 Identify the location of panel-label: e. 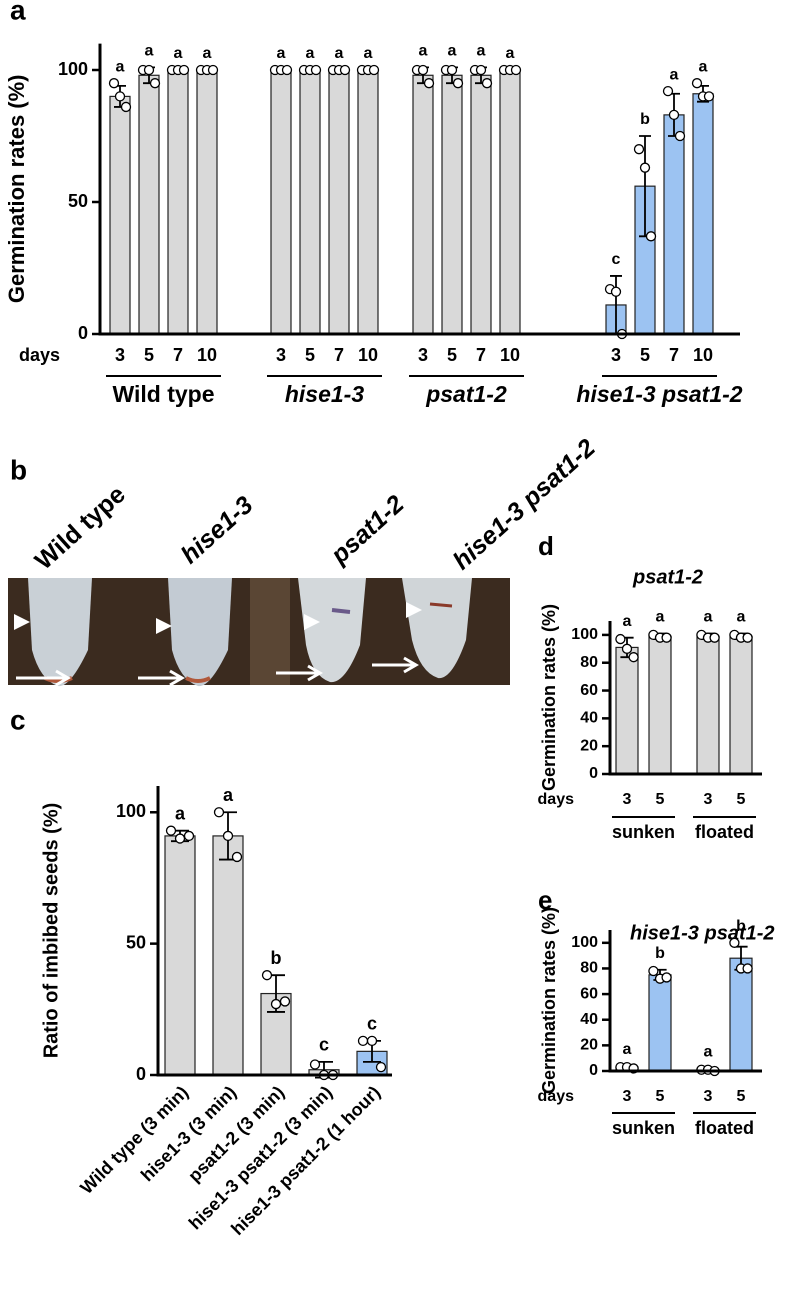
(545, 900).